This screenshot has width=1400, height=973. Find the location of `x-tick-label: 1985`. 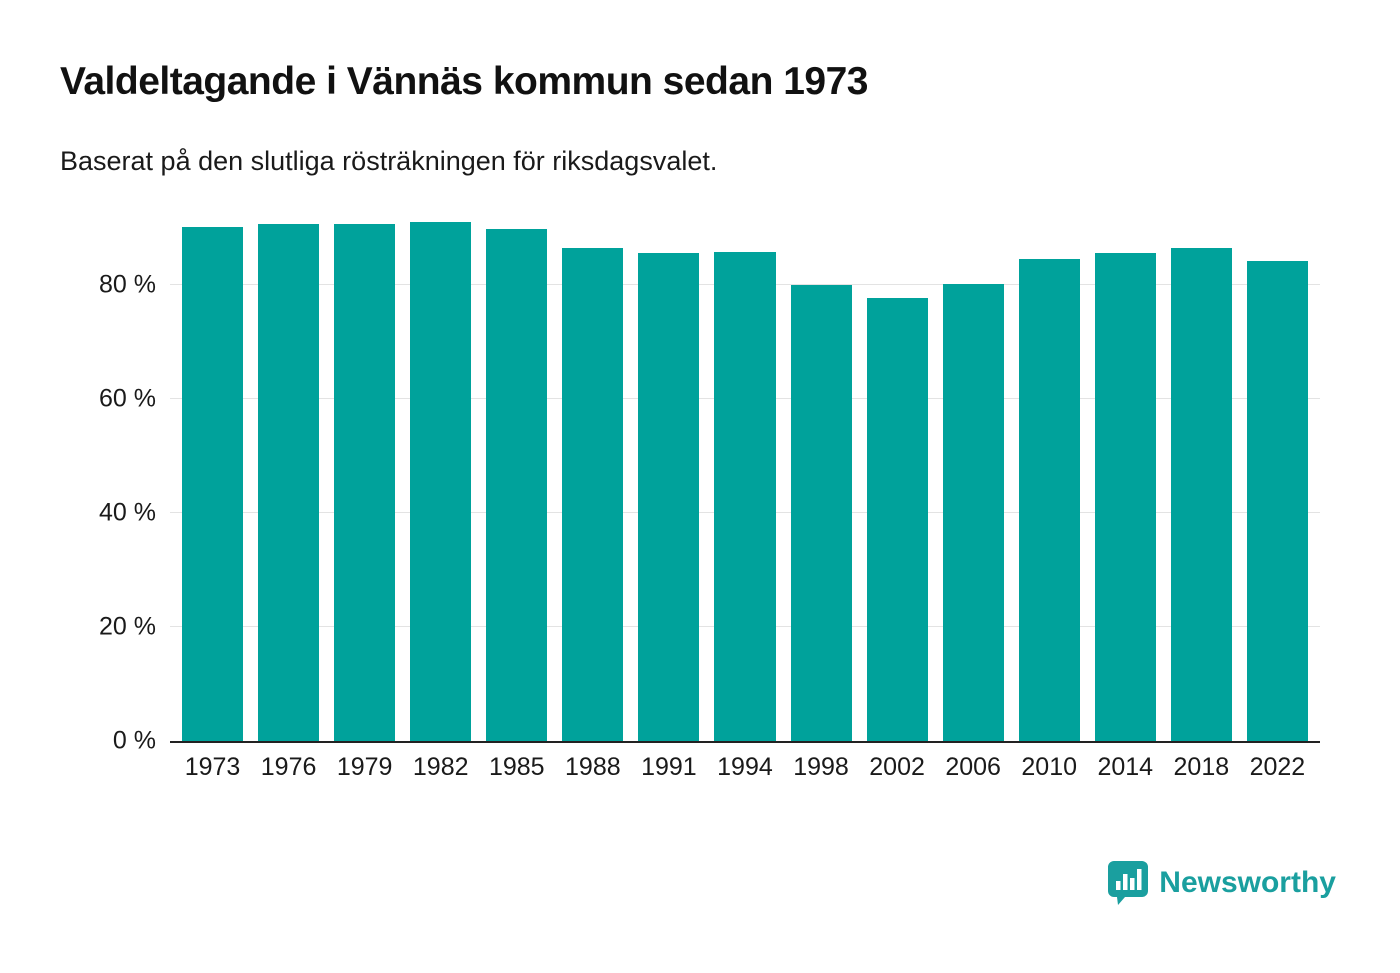

x-tick-label: 1985 is located at coordinates (516, 767).